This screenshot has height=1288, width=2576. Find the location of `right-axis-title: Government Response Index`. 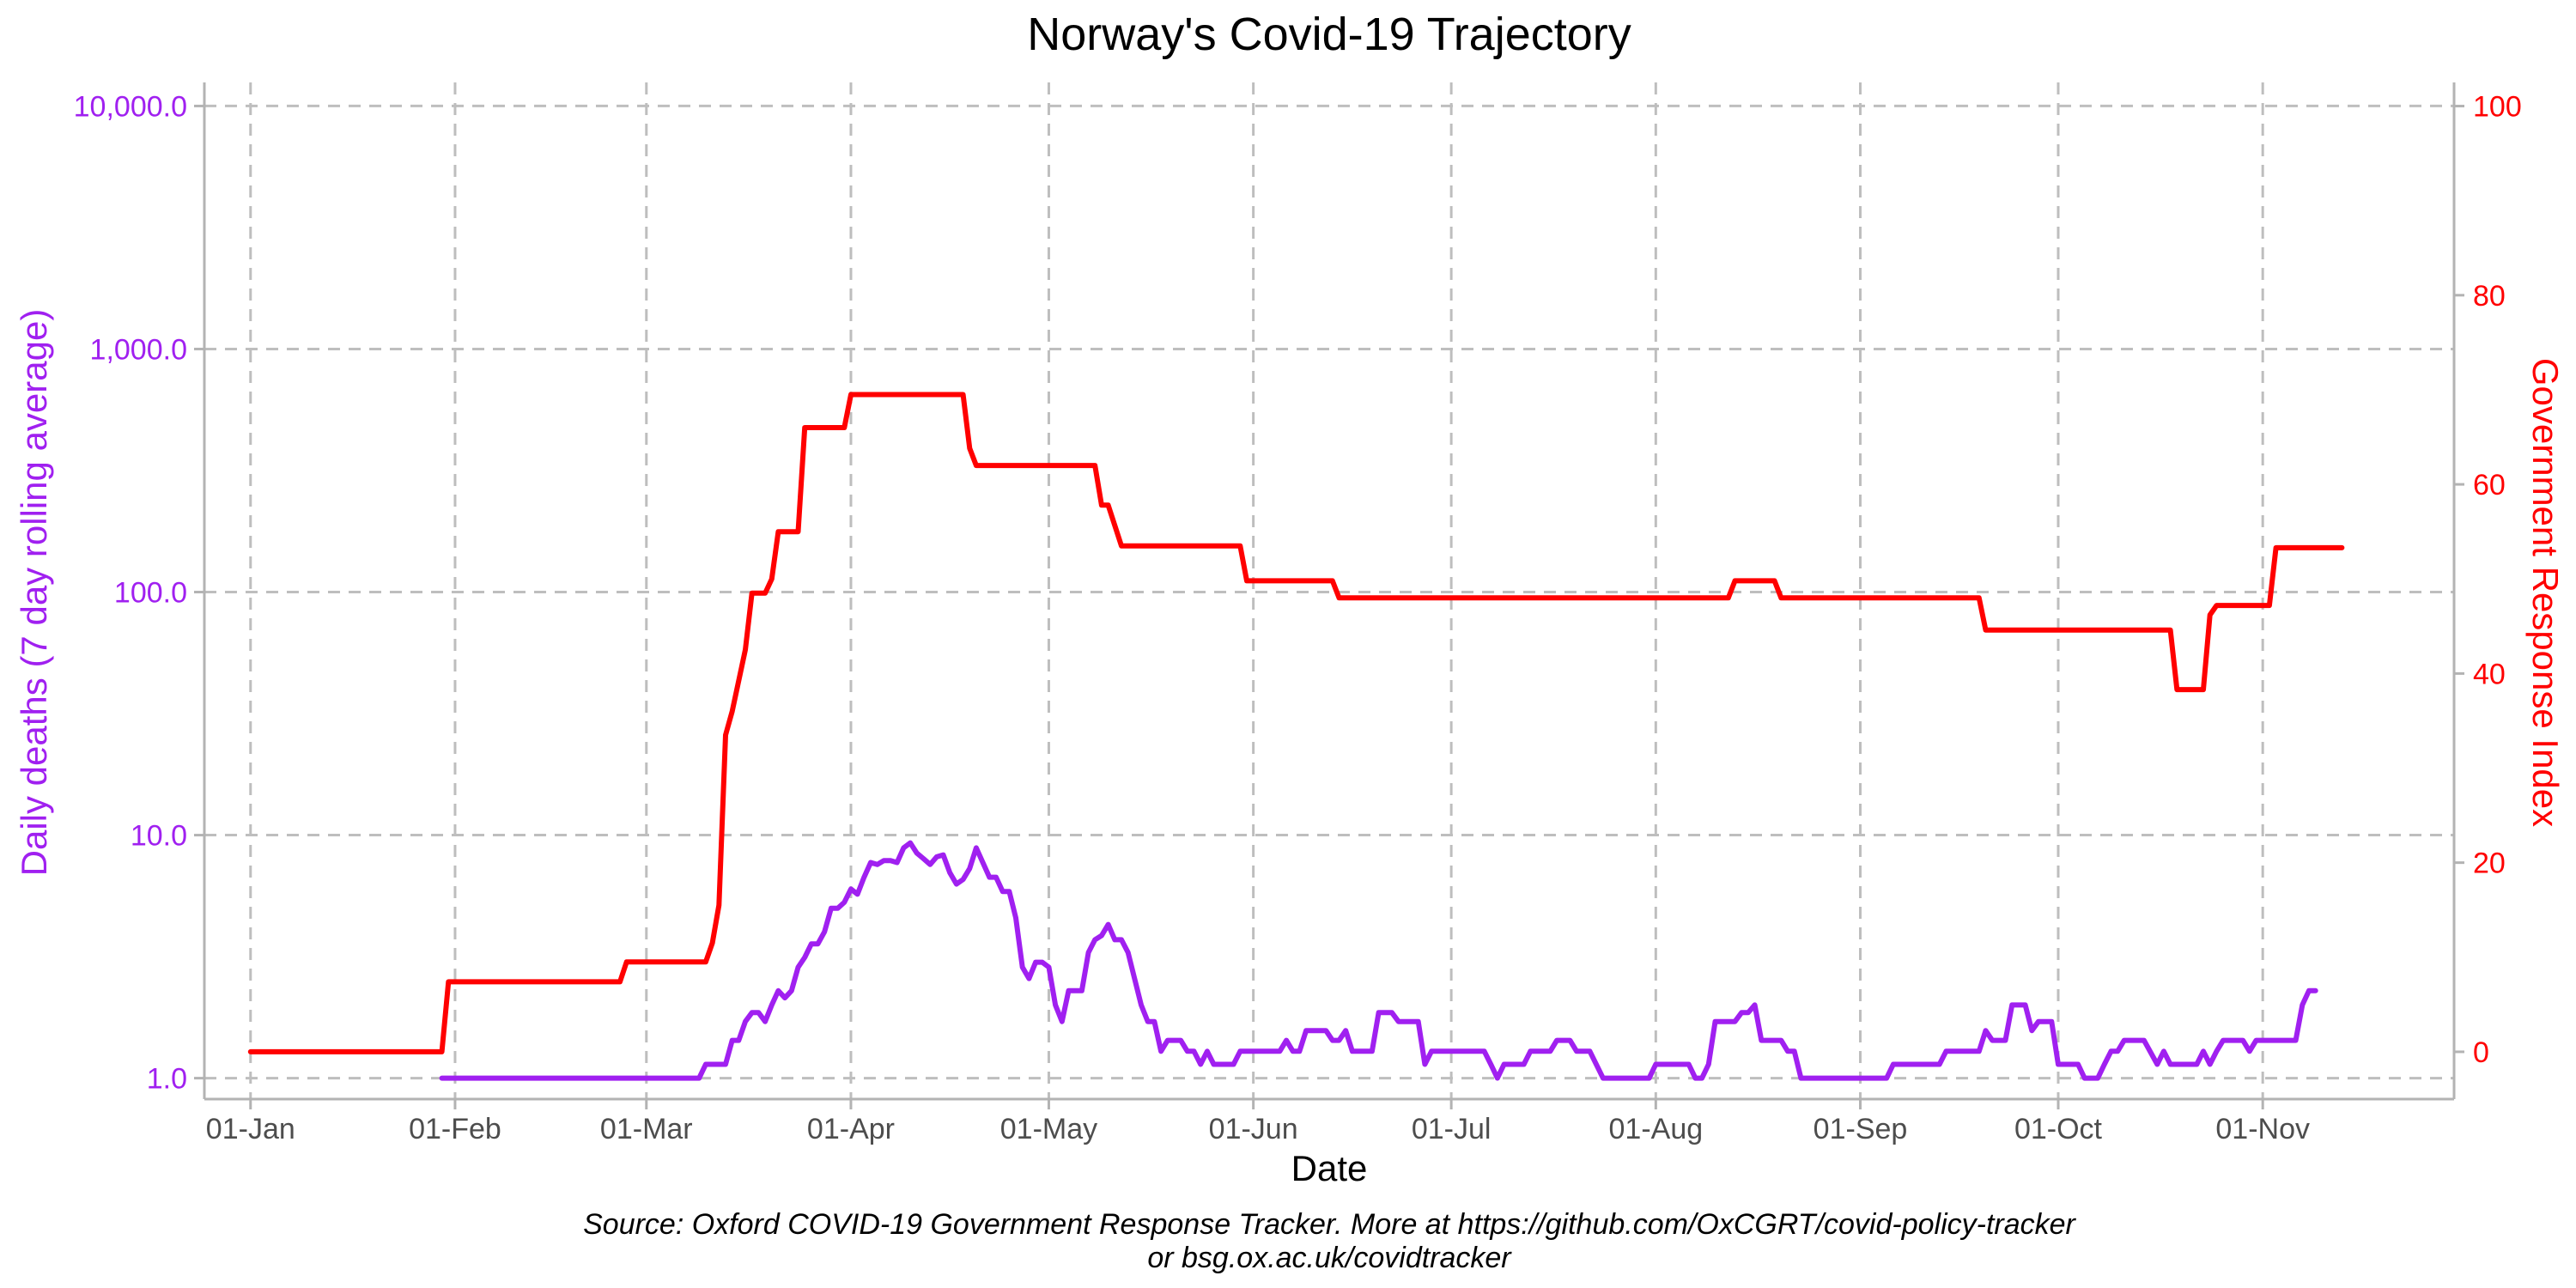

right-axis-title: Government Response Index is located at coordinates (2545, 592).